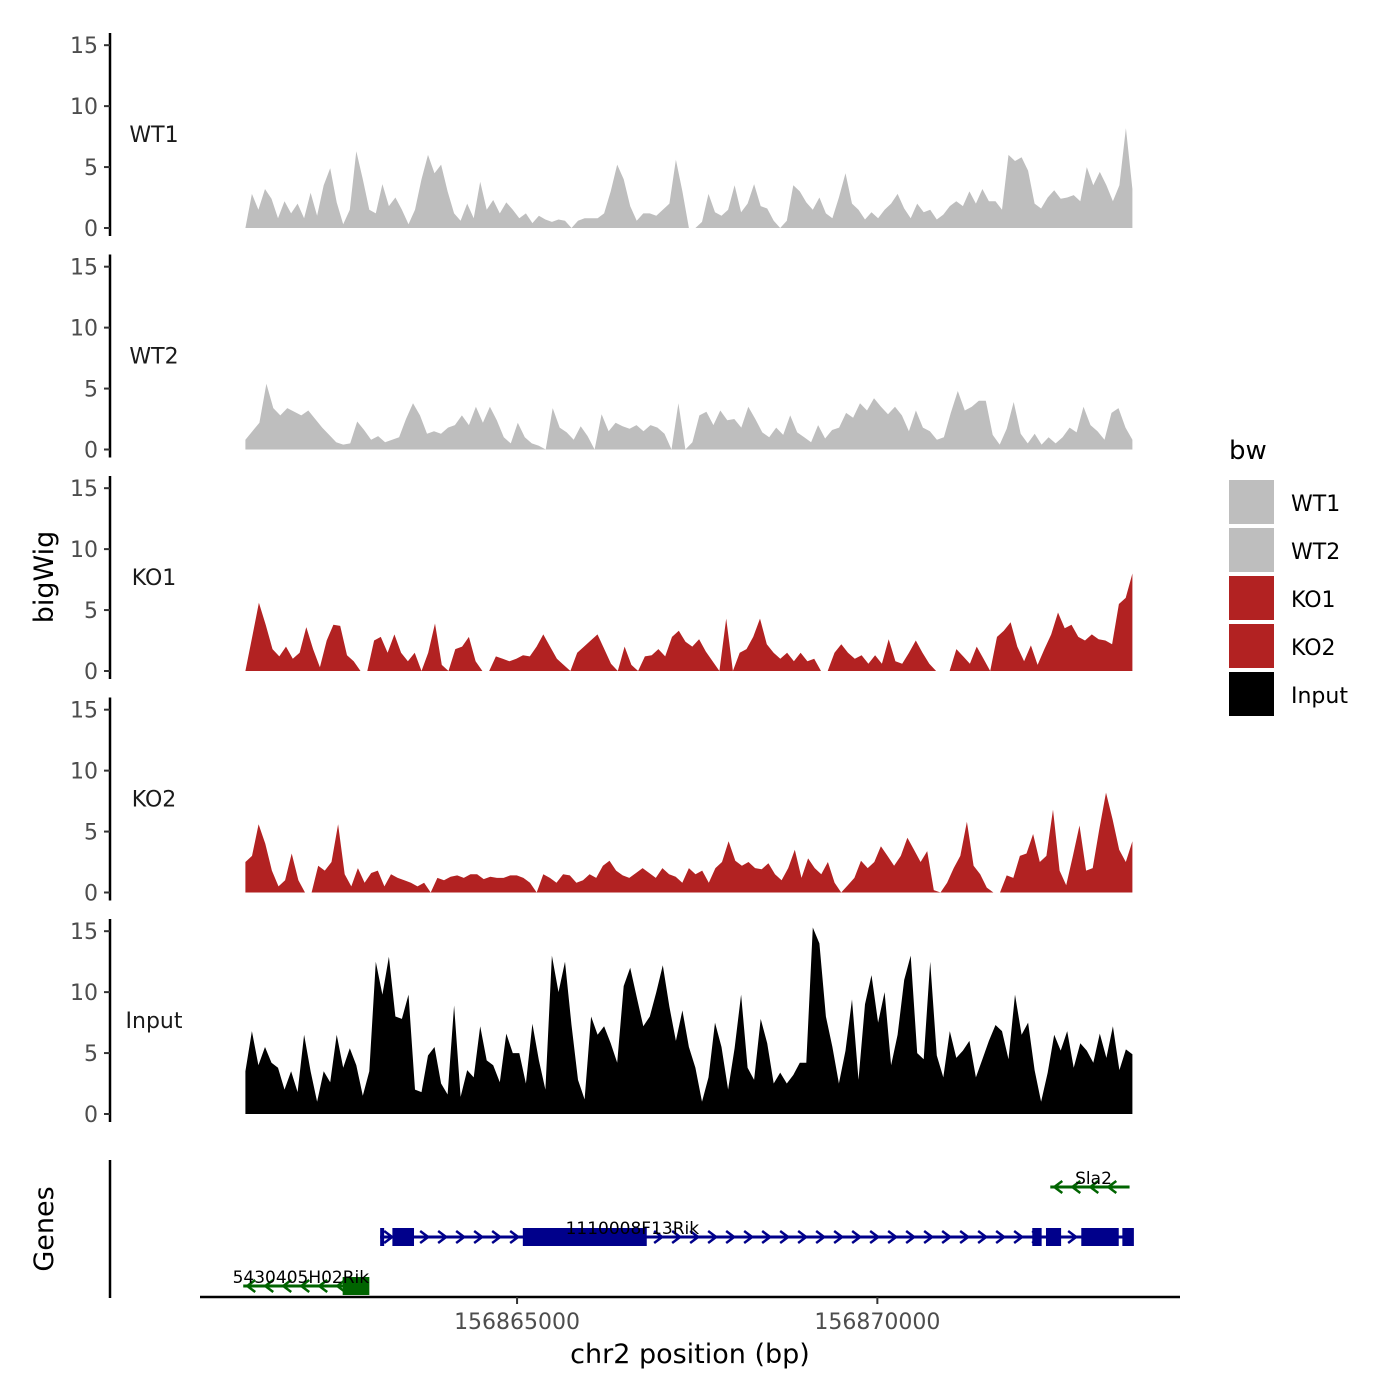 Image resolution: width=1400 pixels, height=1400 pixels. I want to click on panel-input: 0 5 10 15 Input, so click(601, 1023).